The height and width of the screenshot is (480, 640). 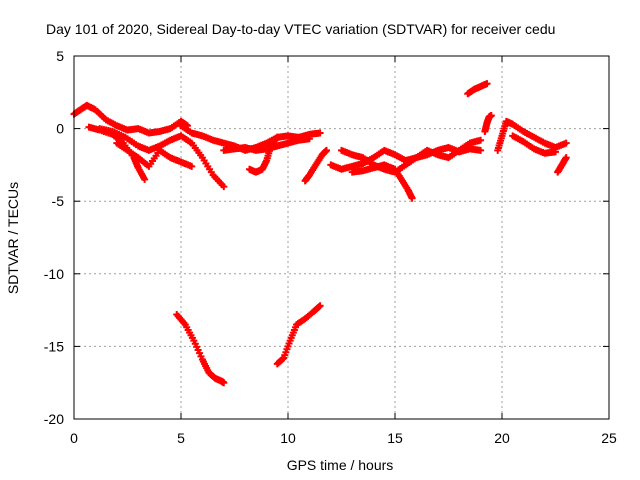 I want to click on x-tick-labels: 0 5 10 15 20 25, so click(x=343, y=438).